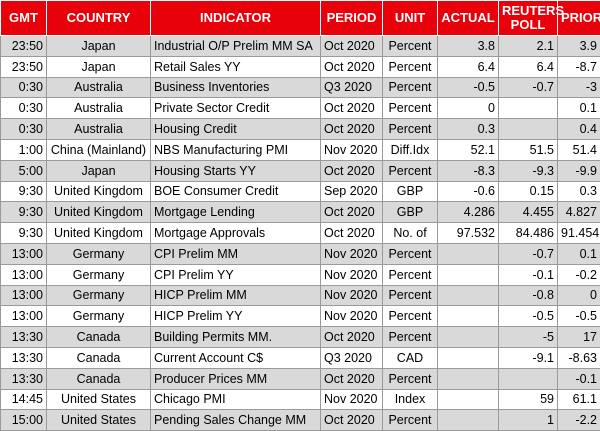 Image resolution: width=600 pixels, height=431 pixels. Describe the element at coordinates (23, 129) in the screenshot. I see `gmt-cell: 0:30` at that location.